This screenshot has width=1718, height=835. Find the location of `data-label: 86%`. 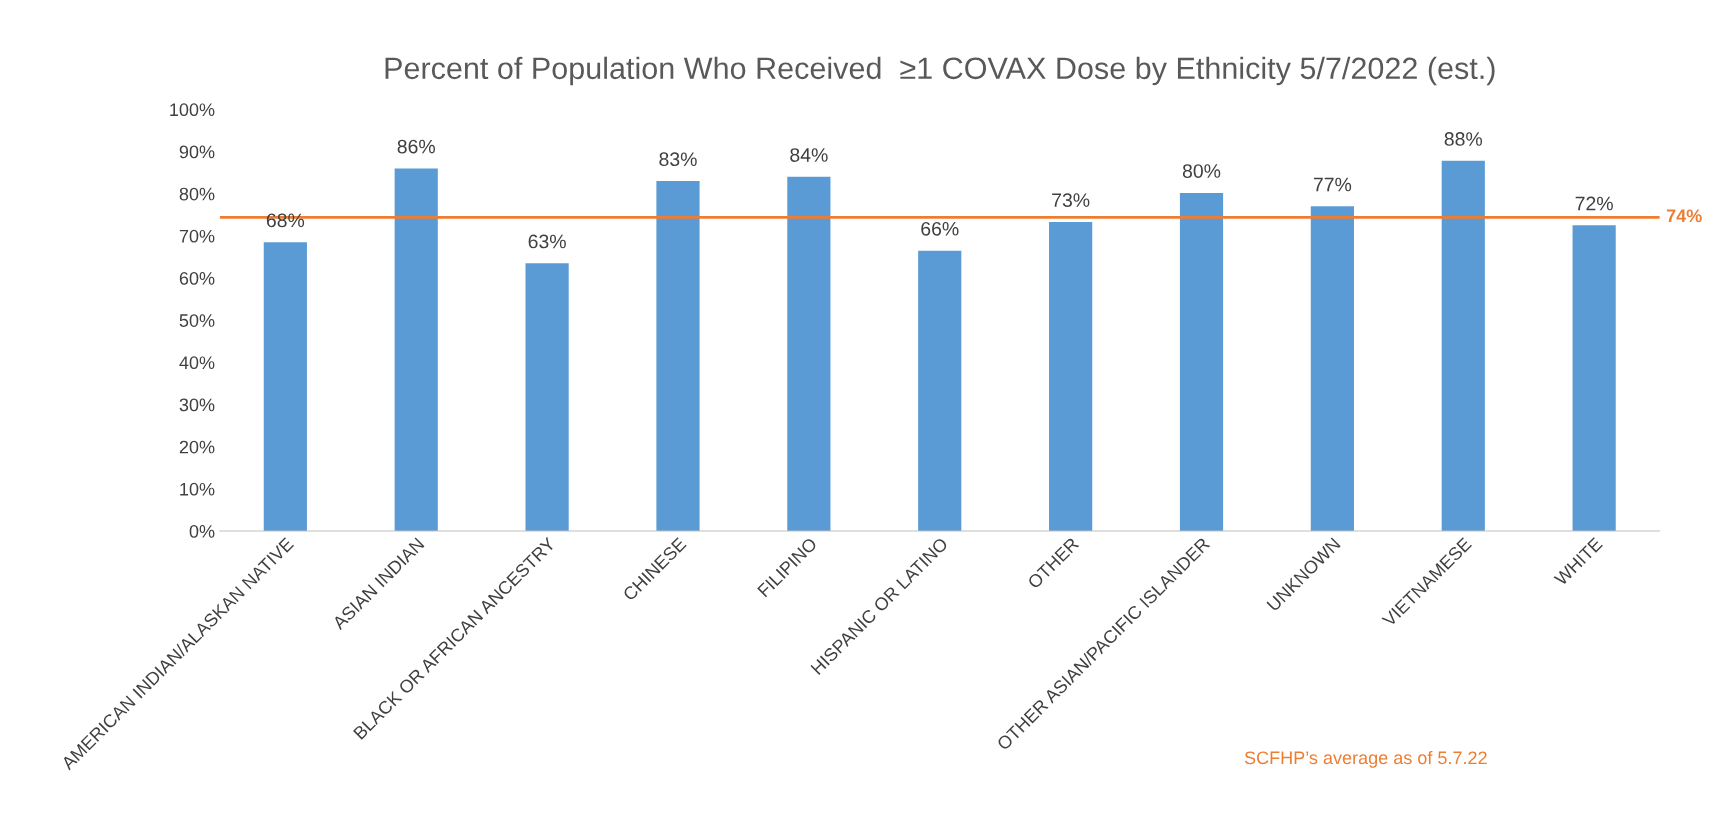

data-label: 86% is located at coordinates (416, 146).